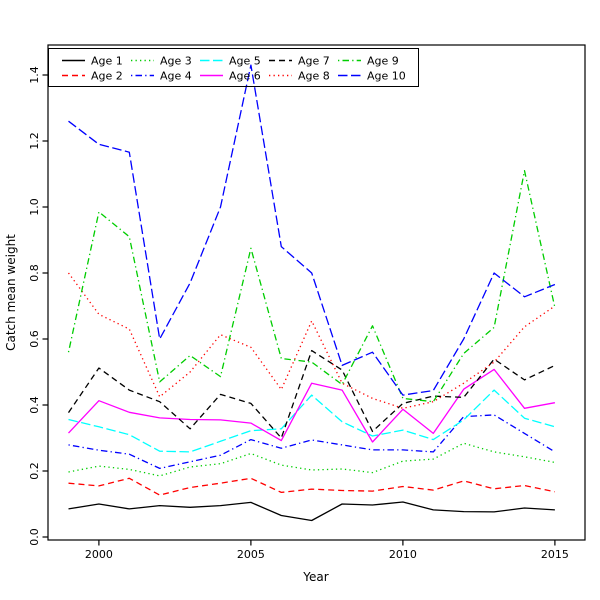 Image resolution: width=600 pixels, height=600 pixels. What do you see at coordinates (314, 61) in the screenshot?
I see `legend-label-age-7: Age 7` at bounding box center [314, 61].